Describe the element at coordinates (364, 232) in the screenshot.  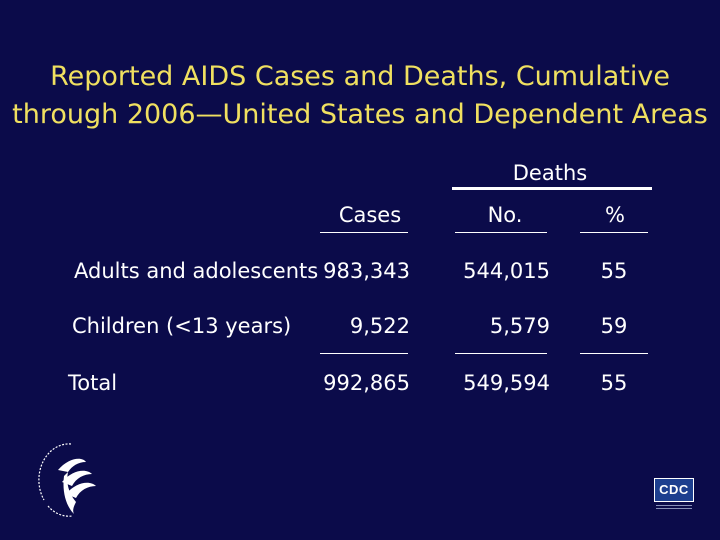
I see `cases-header-underline` at that location.